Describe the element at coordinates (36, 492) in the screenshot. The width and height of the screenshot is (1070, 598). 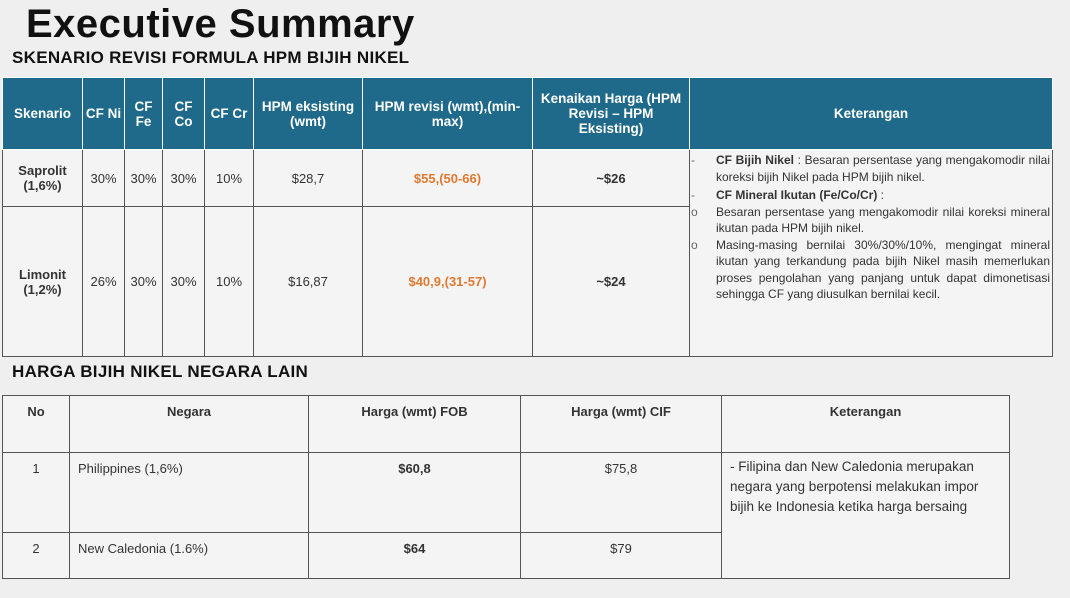
I see `no-cell: 1` at that location.